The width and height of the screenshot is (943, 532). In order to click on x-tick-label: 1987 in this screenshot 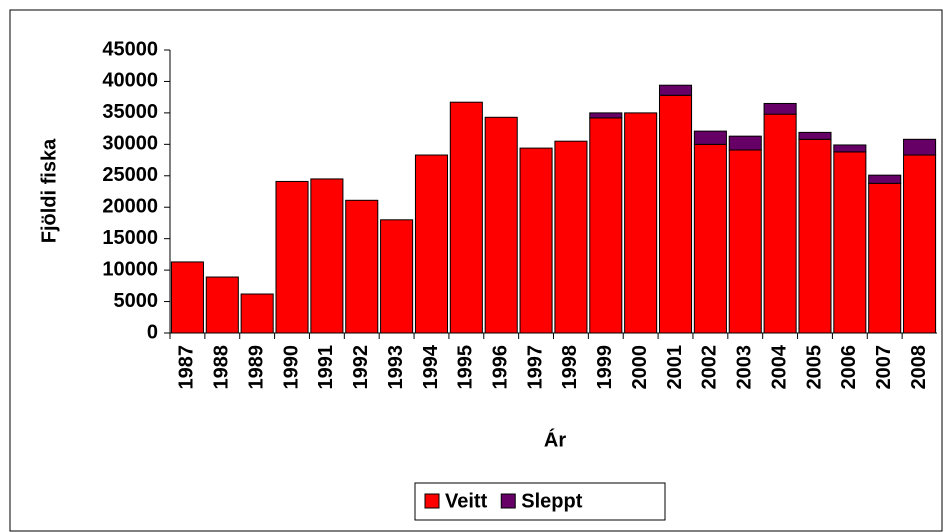, I will do `click(187, 367)`.